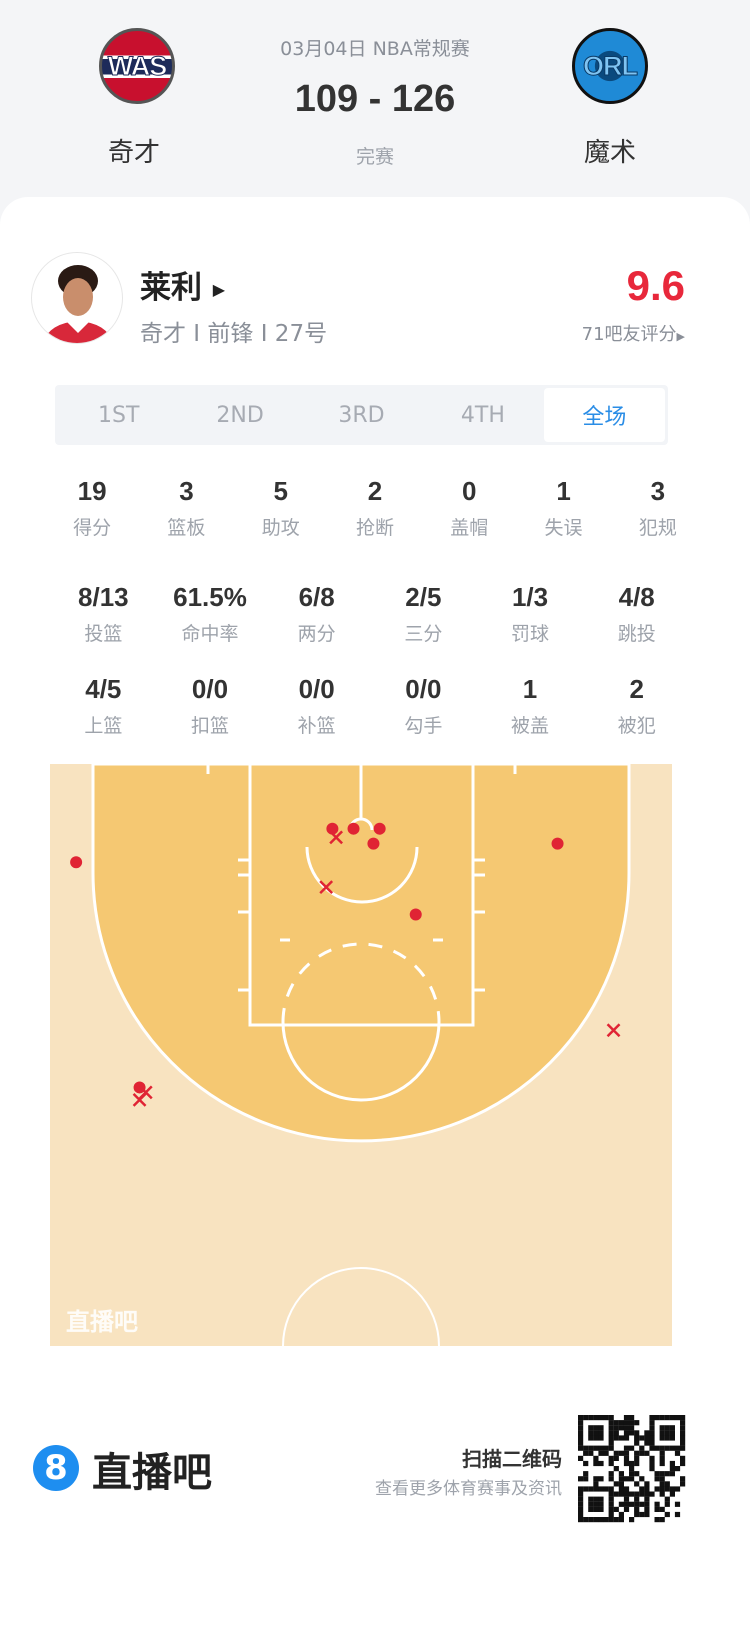 This screenshot has width=750, height=1629. What do you see at coordinates (345, 964) in the screenshot?
I see `shot-markers` at bounding box center [345, 964].